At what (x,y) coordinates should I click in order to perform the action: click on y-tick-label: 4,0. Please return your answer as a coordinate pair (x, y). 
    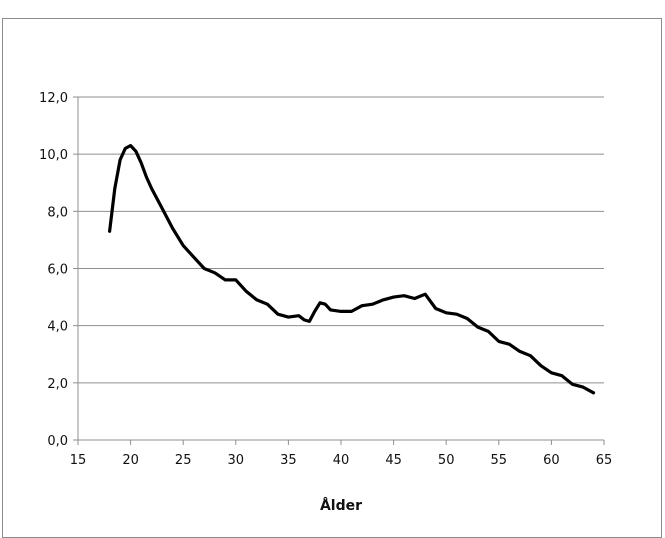
    Looking at the image, I should click on (57, 327).